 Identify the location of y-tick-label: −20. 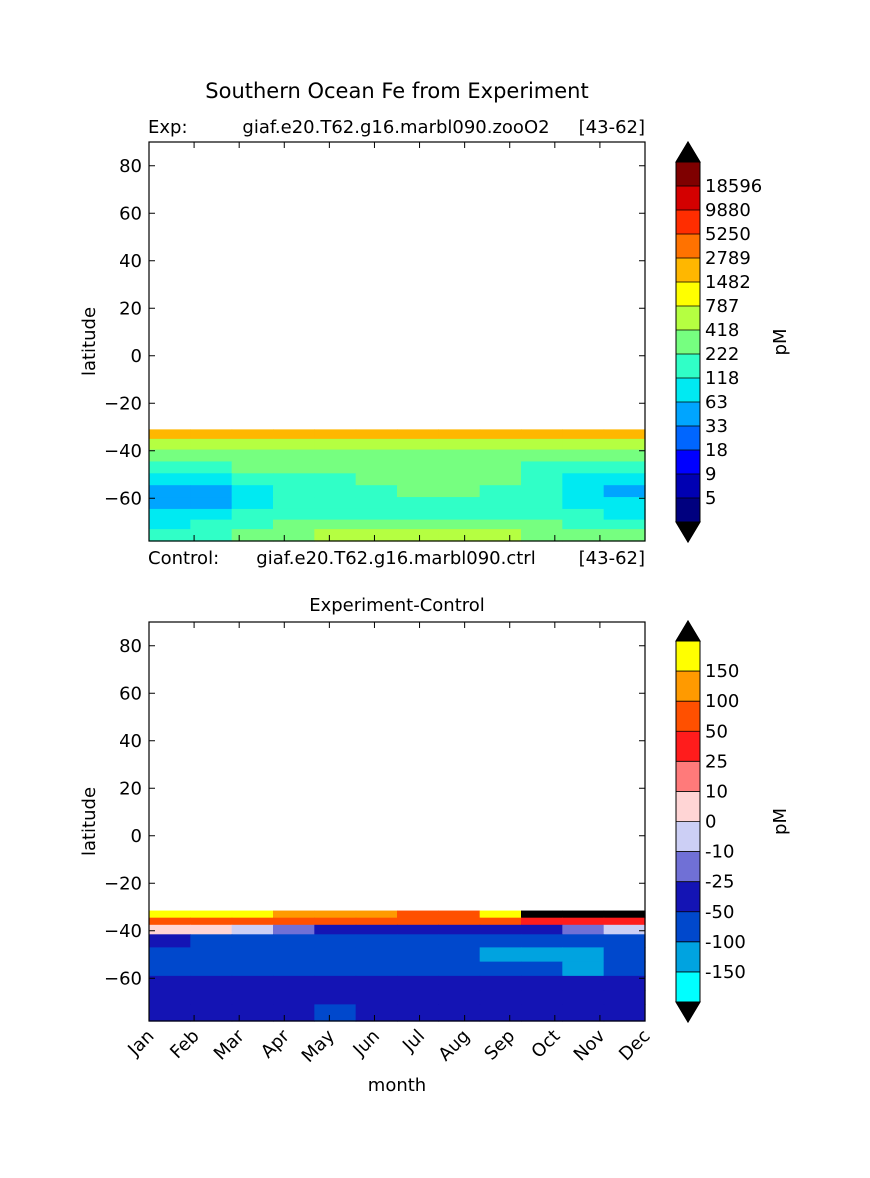
(123, 403).